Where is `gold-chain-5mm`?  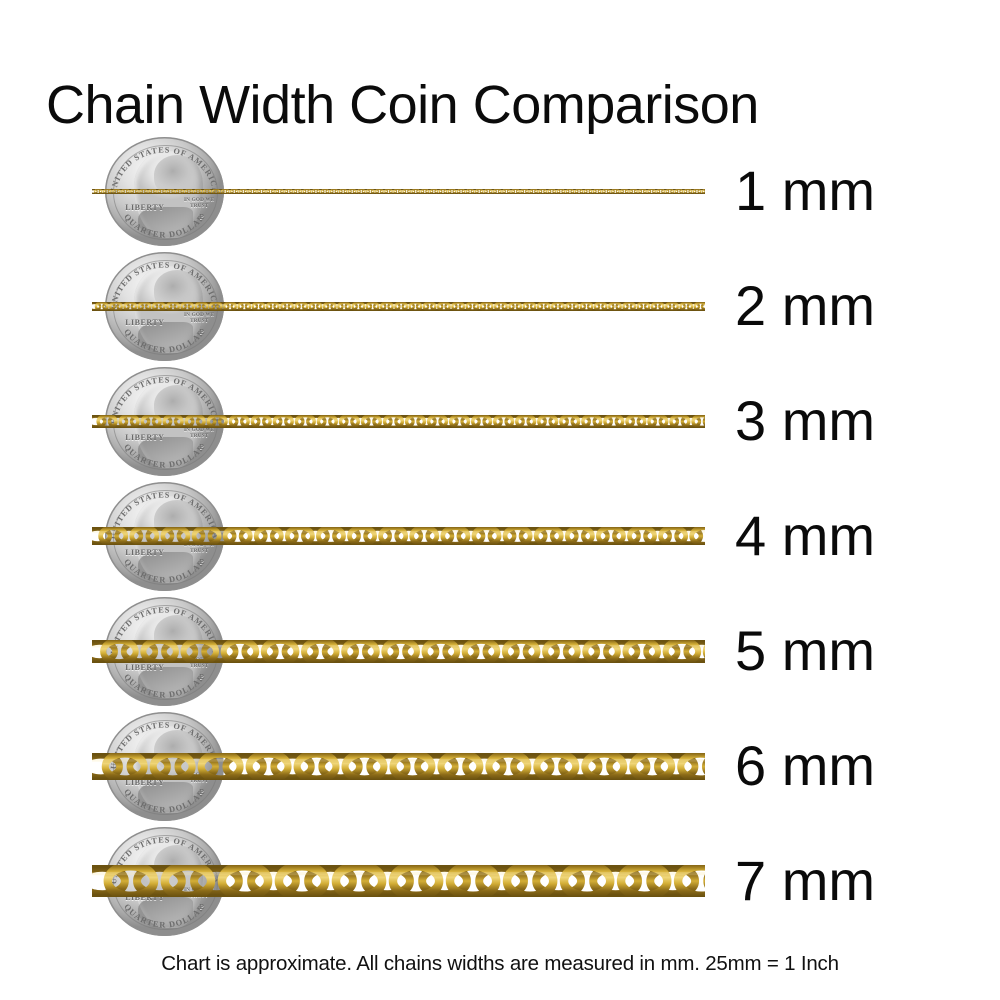
gold-chain-5mm is located at coordinates (398, 651).